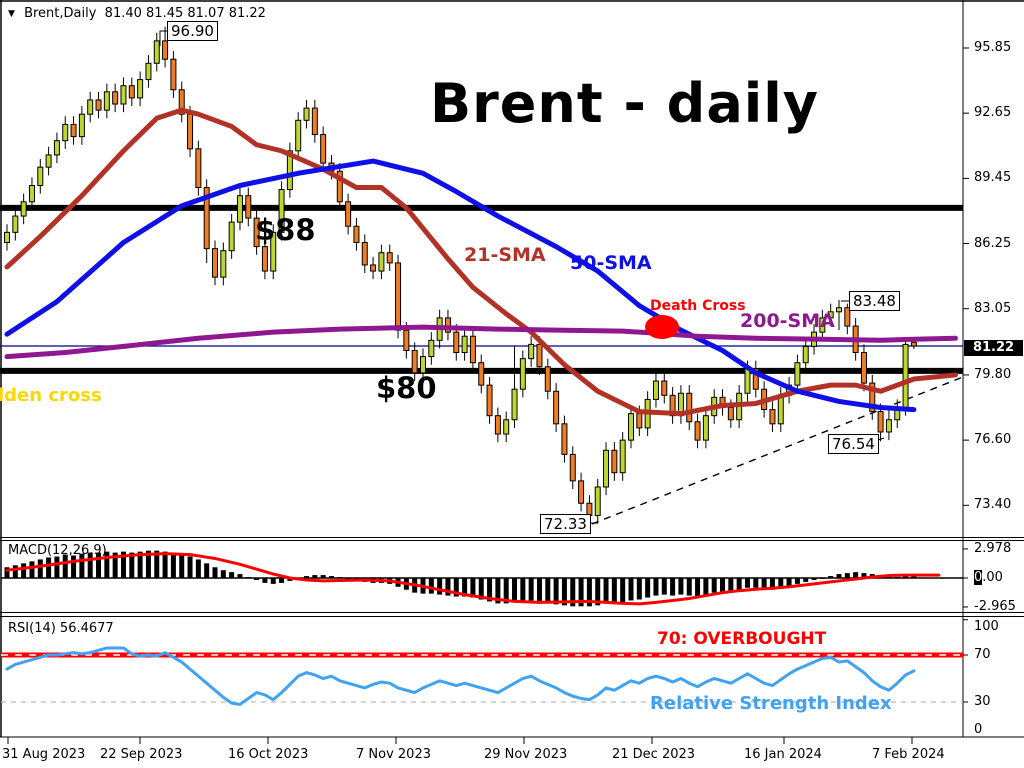  Describe the element at coordinates (986, 626) in the screenshot. I see `axis-label: 100` at that location.